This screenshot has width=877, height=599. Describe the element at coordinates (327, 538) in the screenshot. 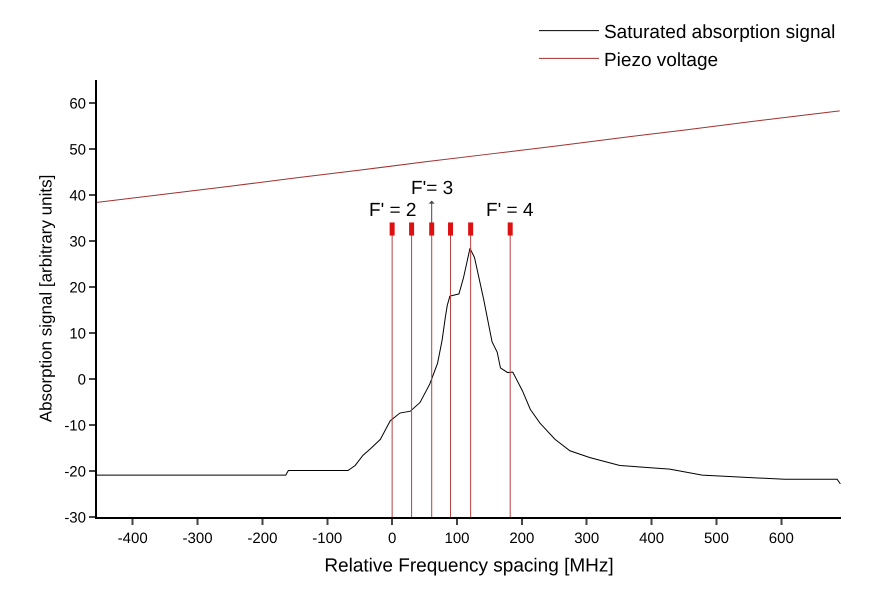

I see `x-tick-label: -100` at that location.